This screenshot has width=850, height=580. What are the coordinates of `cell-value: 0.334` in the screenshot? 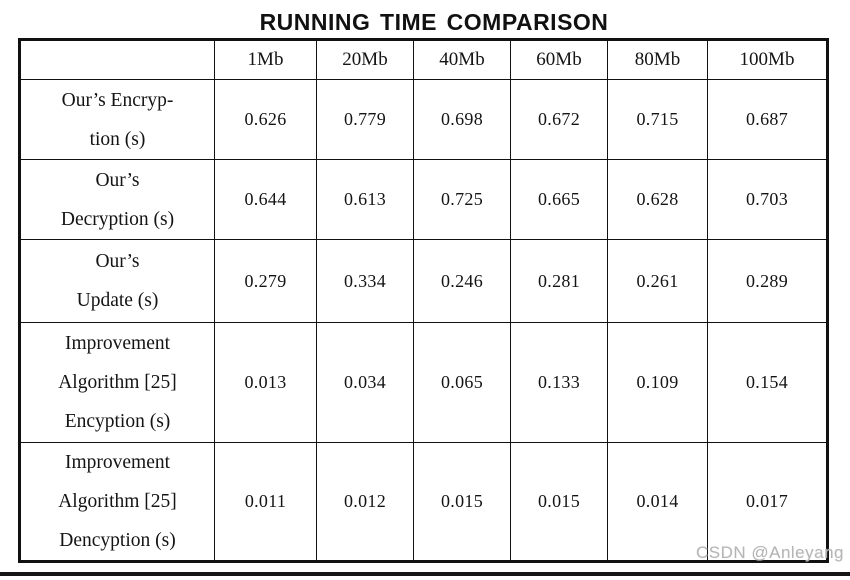 It's located at (365, 281).